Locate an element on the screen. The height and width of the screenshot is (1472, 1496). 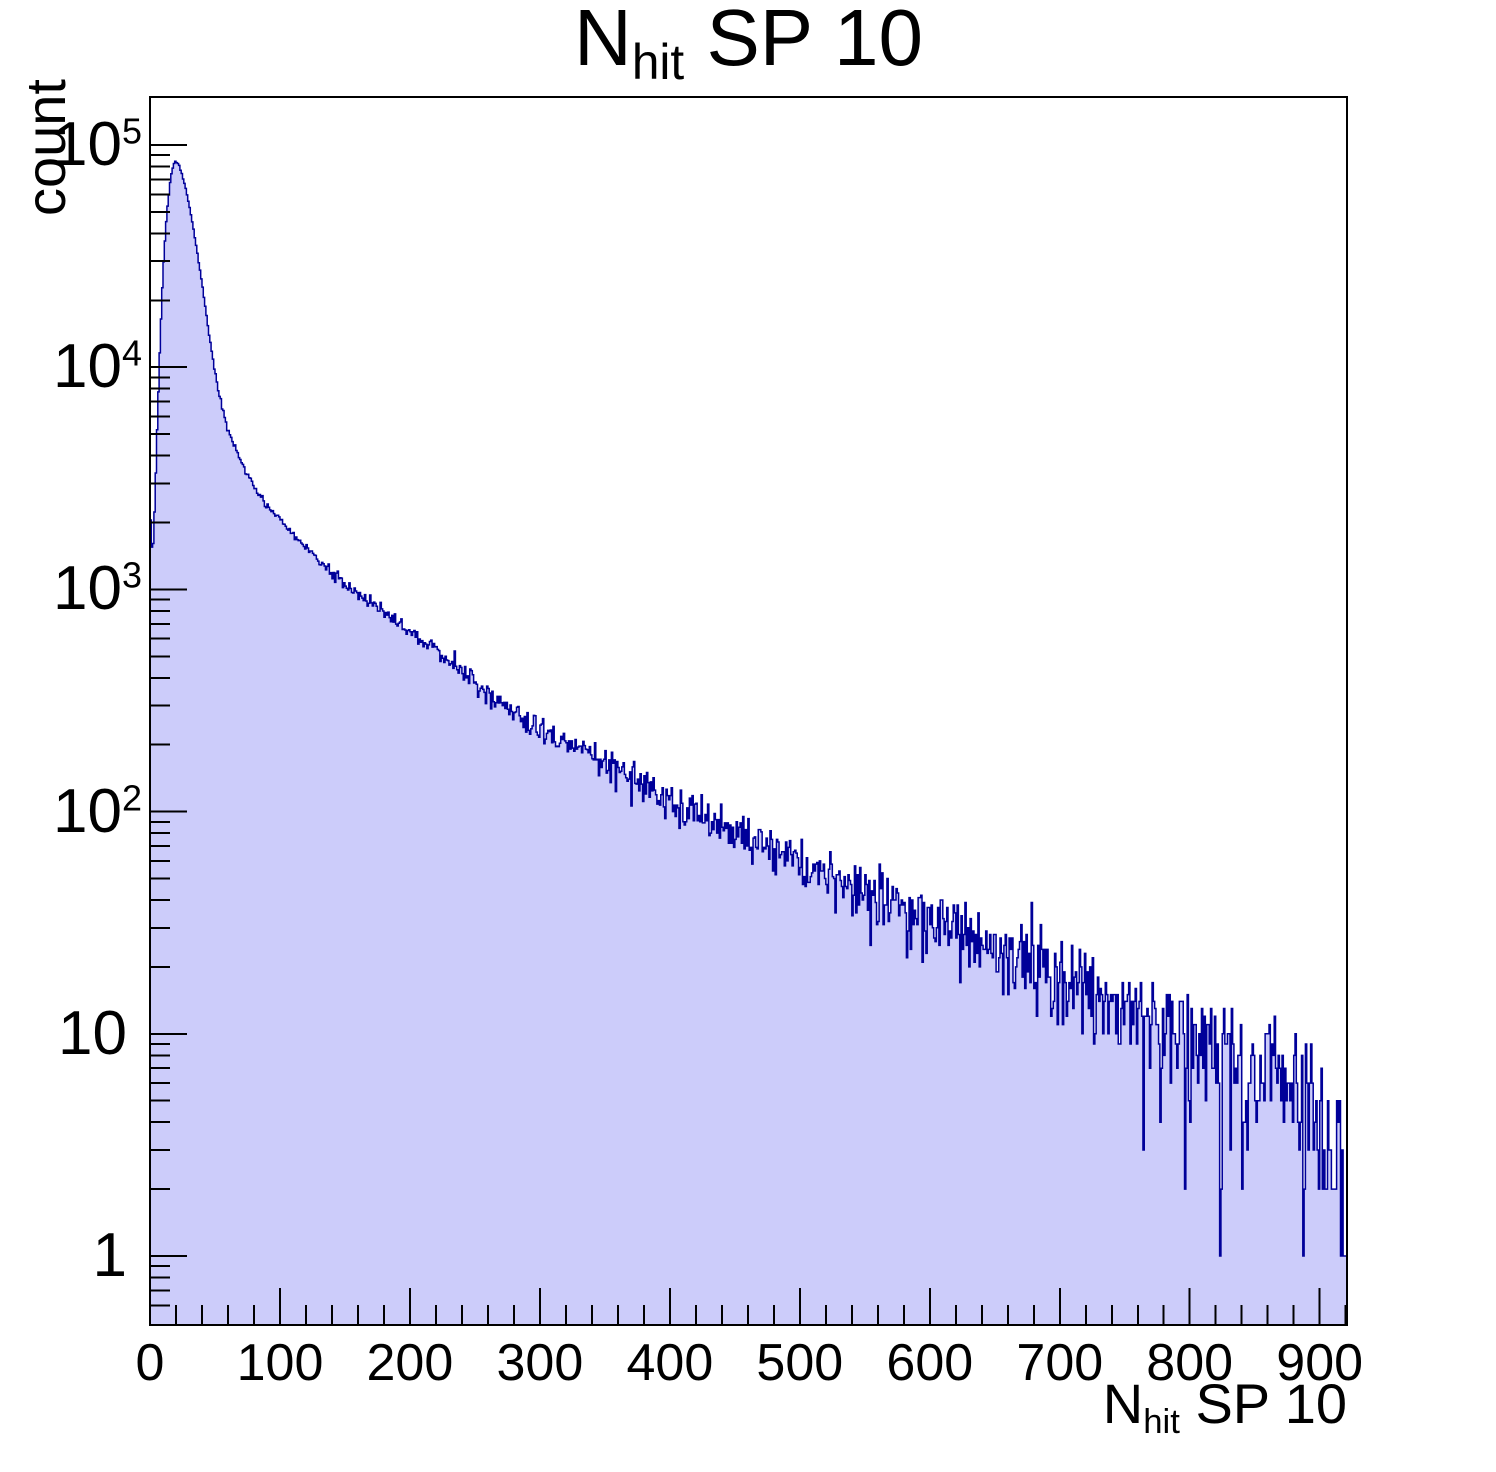
x-title-main: N is located at coordinates (1123, 1403).